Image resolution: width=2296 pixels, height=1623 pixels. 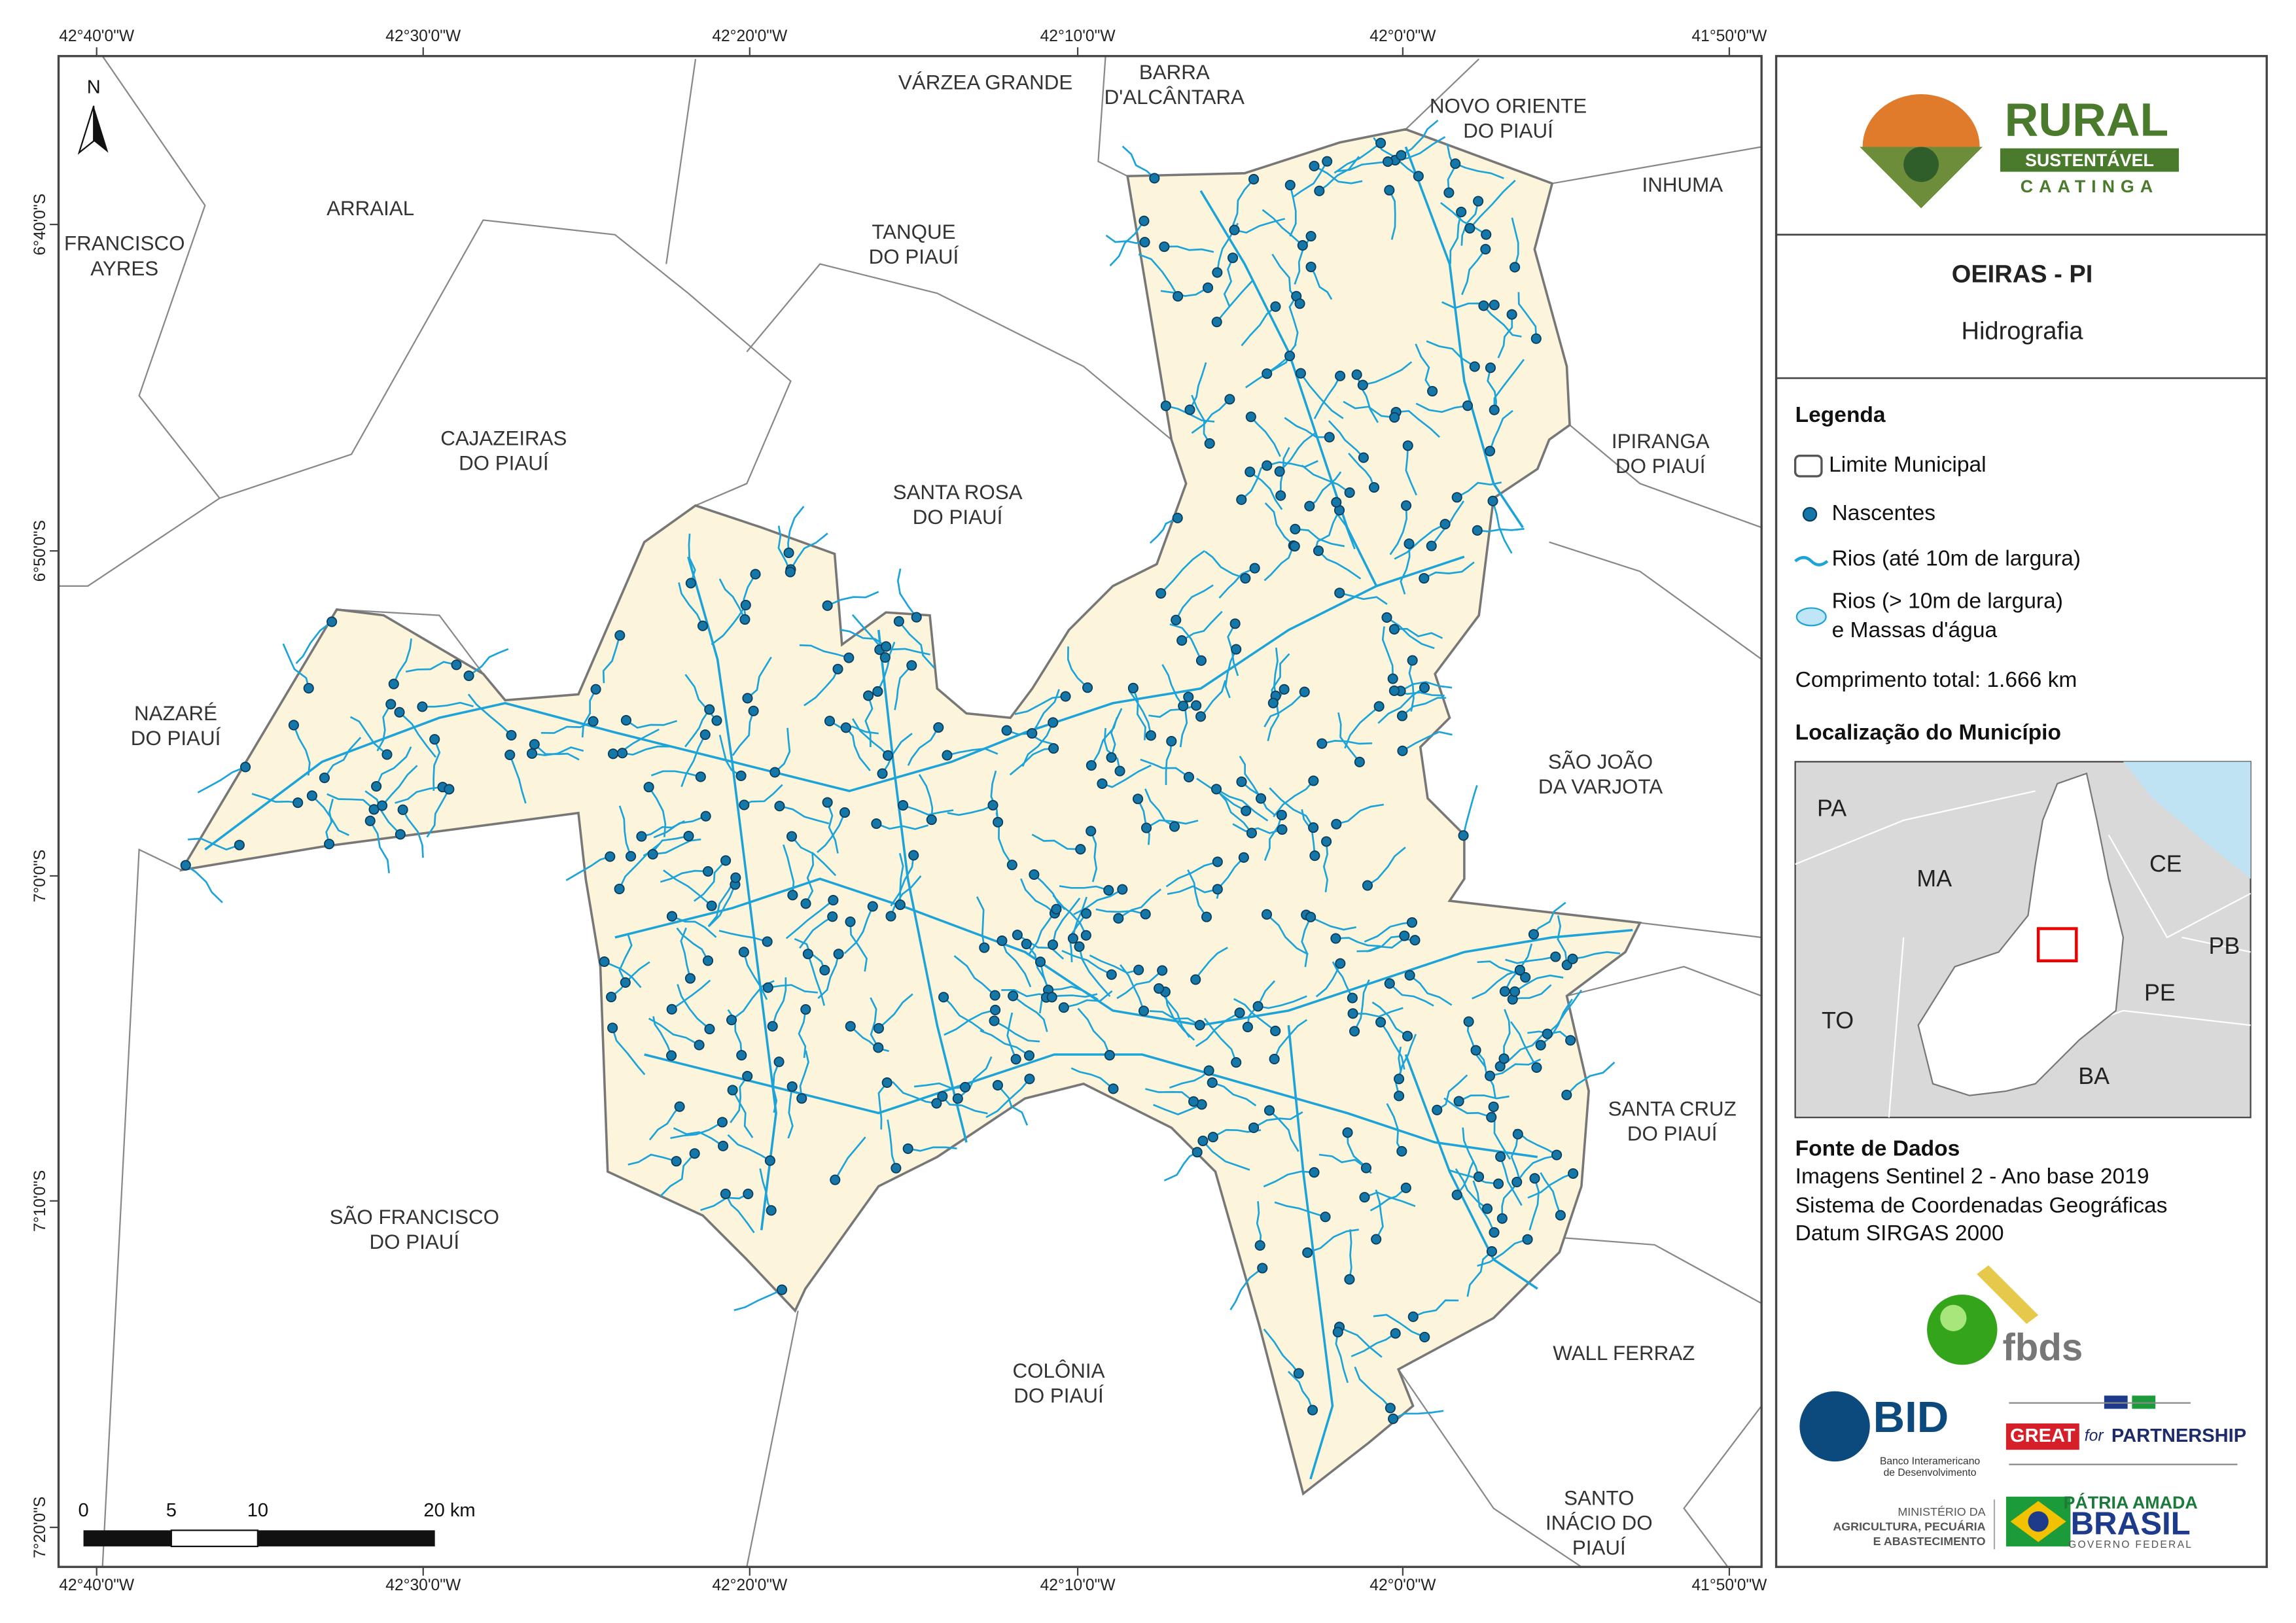 I want to click on legend-item: Rios (> 10m de largura), so click(x=1948, y=601).